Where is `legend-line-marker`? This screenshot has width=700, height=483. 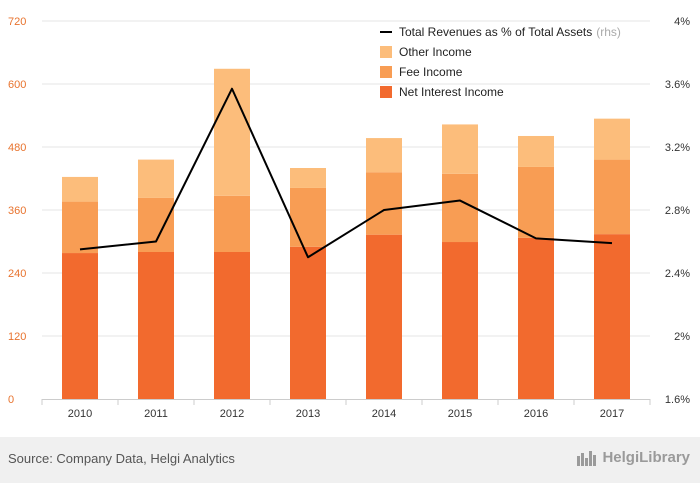 legend-line-marker is located at coordinates (386, 32).